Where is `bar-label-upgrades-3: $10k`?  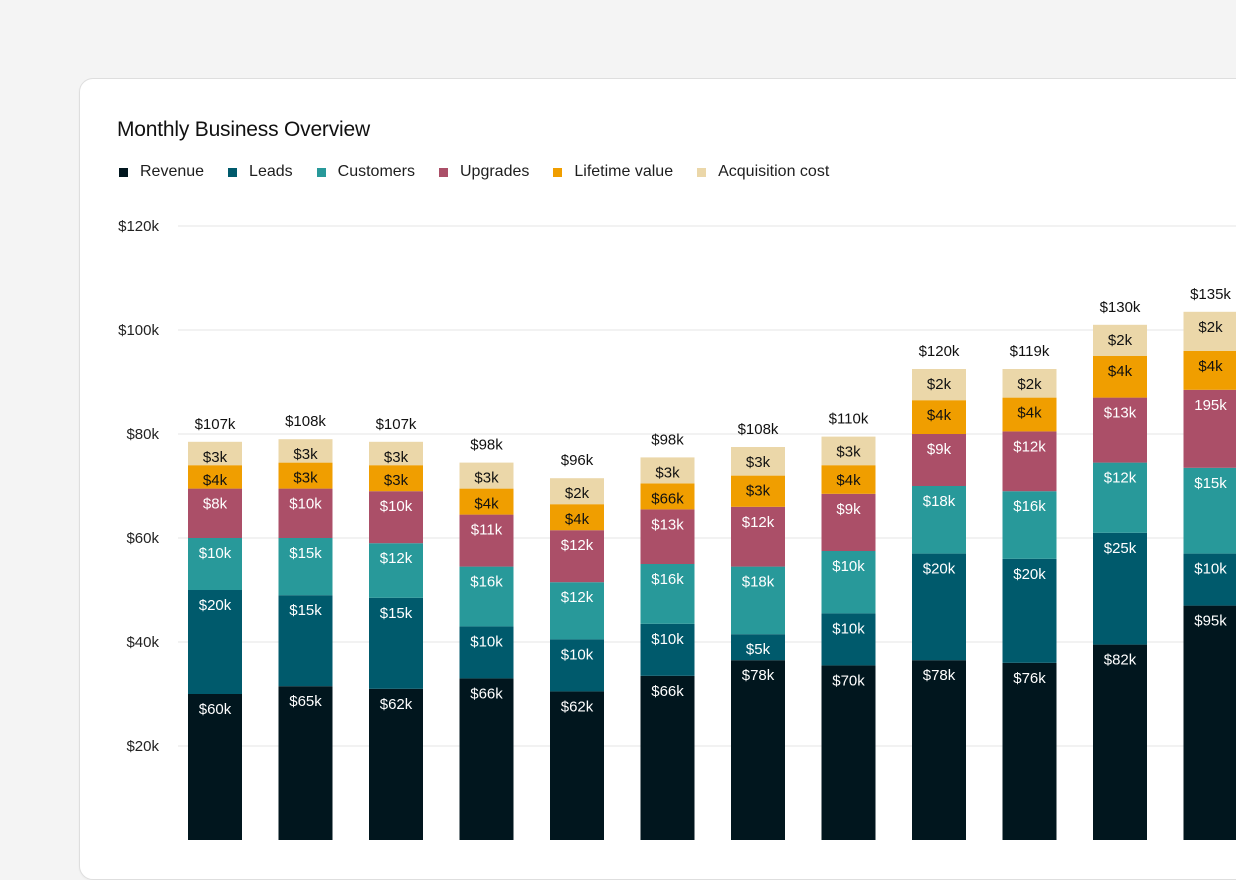
bar-label-upgrades-3: $10k is located at coordinates (396, 506).